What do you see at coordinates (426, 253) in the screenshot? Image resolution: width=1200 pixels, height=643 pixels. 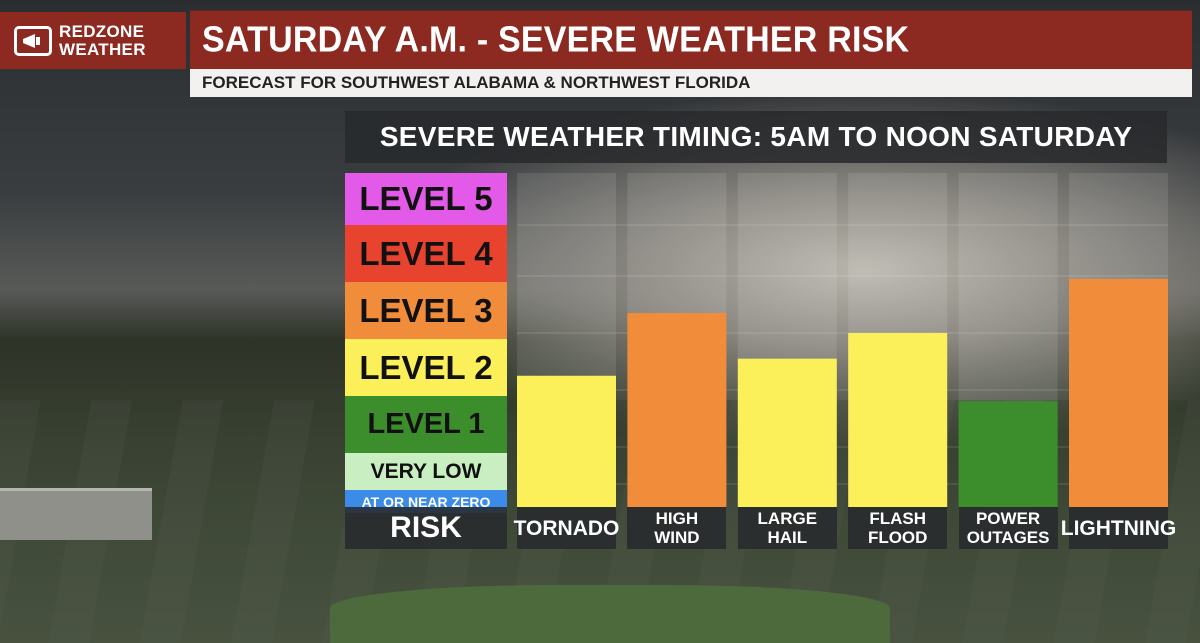 I see `risk-level-2: LEVEL 4` at bounding box center [426, 253].